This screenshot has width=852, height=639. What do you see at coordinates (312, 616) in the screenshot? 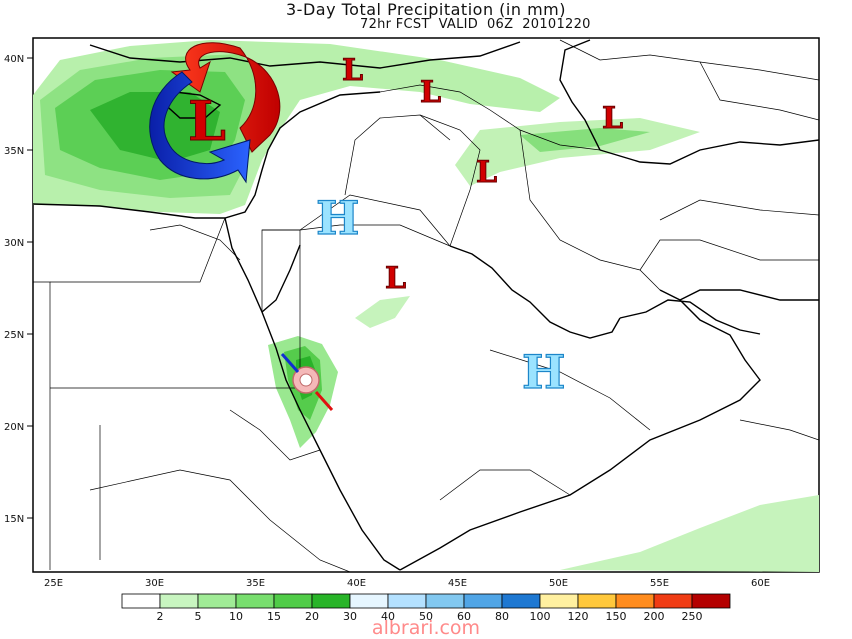
I see `colorbar-label: 20` at bounding box center [312, 616].